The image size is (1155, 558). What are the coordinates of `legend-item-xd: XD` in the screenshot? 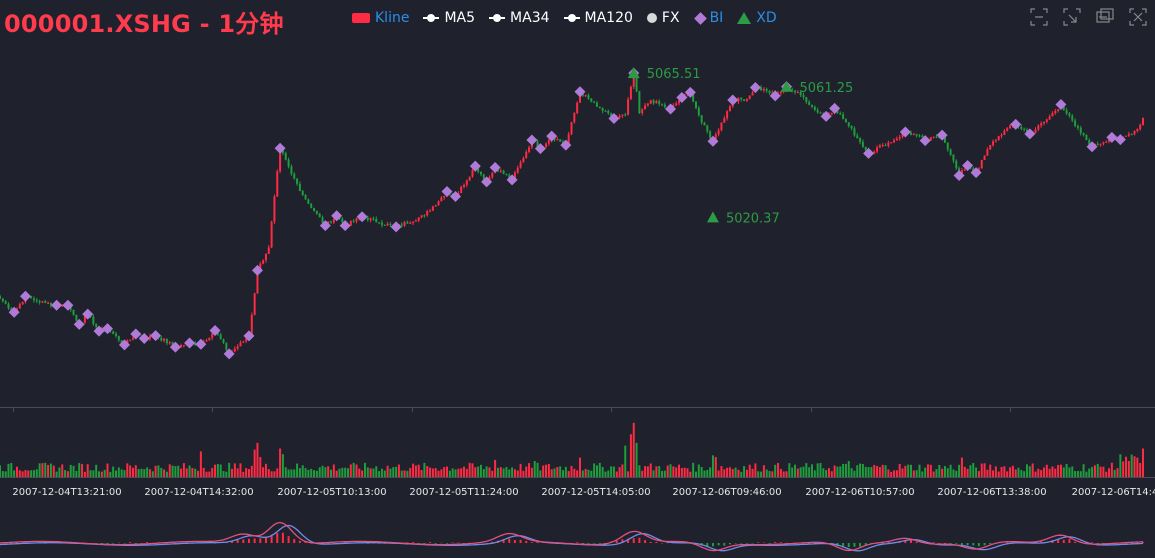 It's located at (757, 18).